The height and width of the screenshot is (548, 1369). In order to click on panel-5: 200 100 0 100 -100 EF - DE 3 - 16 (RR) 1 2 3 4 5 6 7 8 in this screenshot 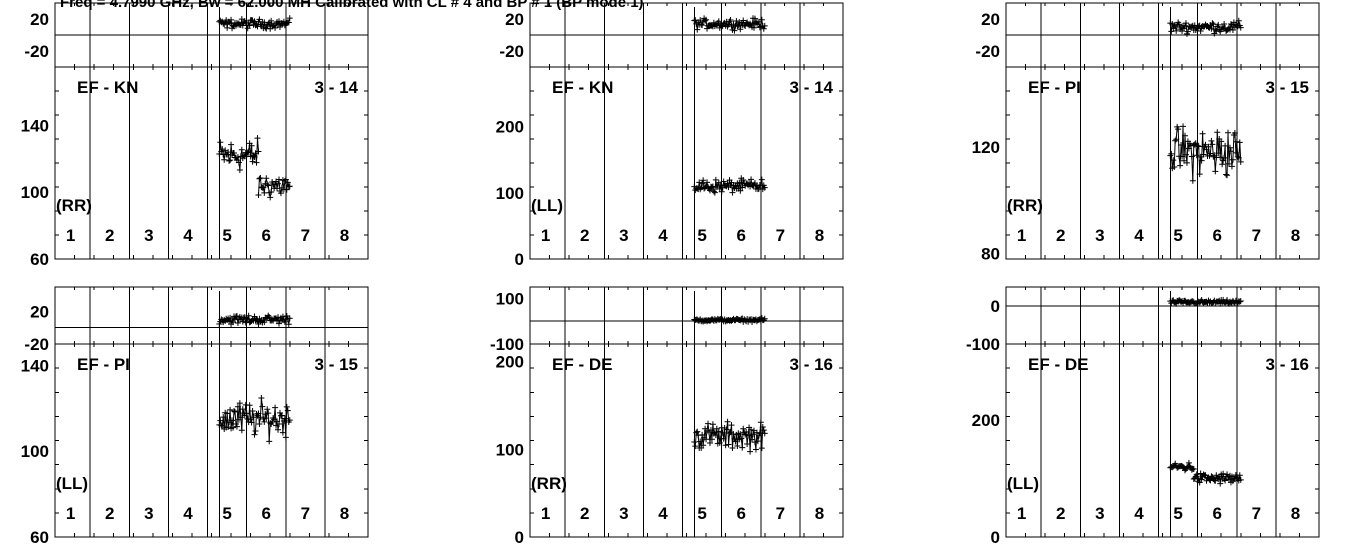, I will do `click(667, 416)`.